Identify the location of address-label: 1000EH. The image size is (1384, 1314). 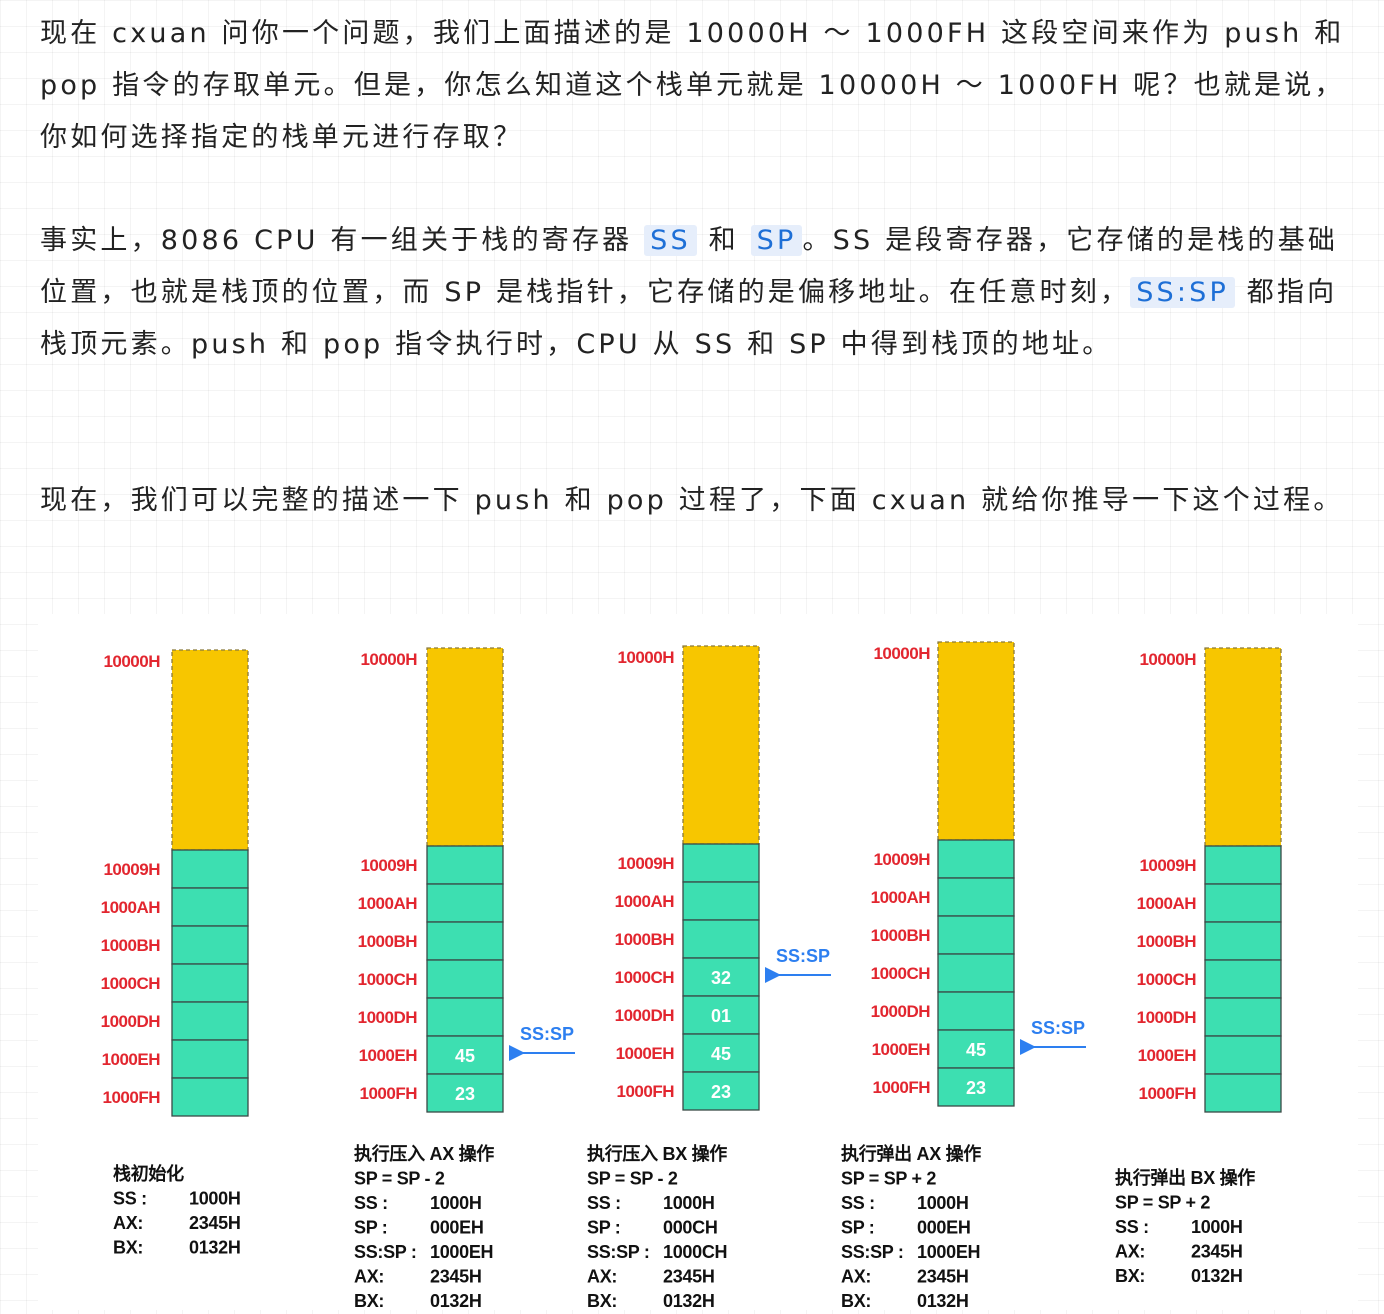
(388, 1055).